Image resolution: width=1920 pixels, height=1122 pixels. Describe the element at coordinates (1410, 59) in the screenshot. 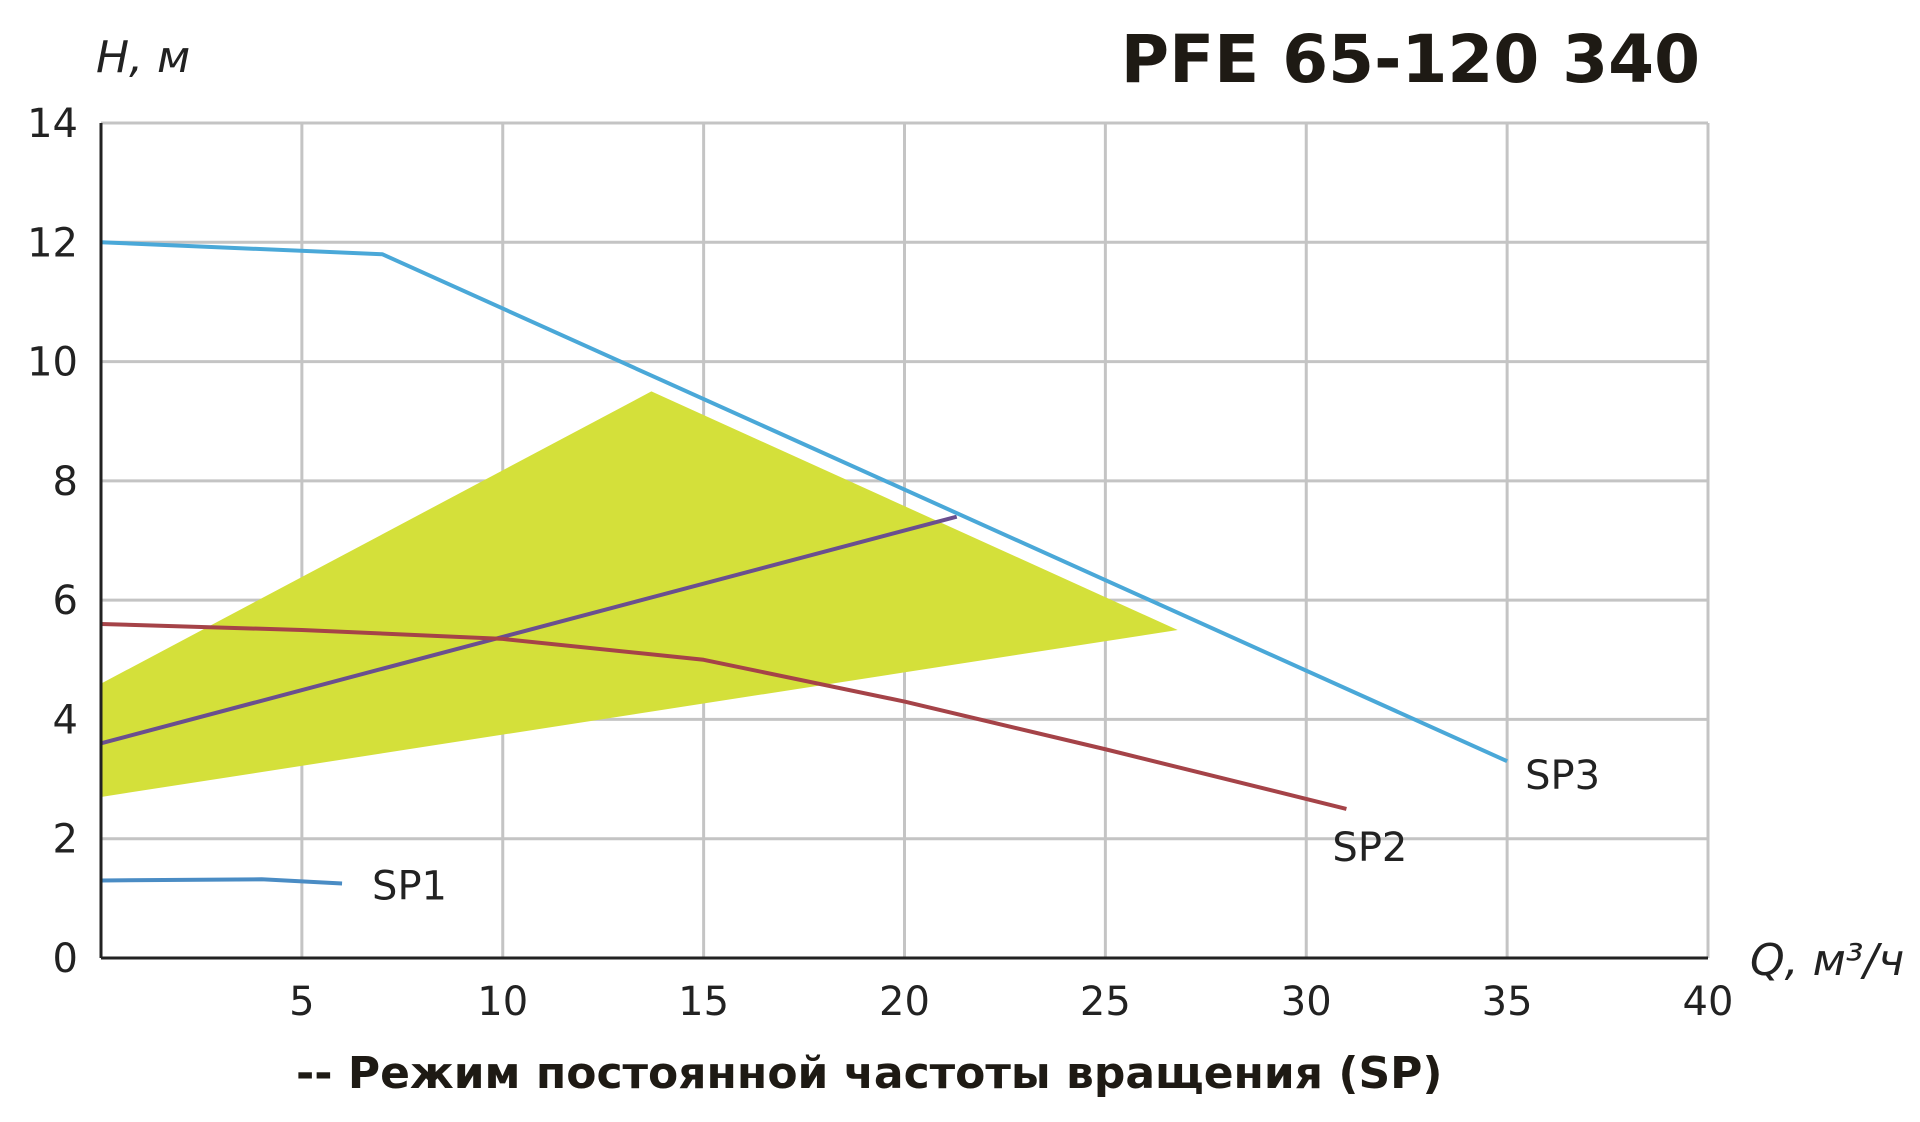

I see `chart-title: PFE 65-120 340` at that location.